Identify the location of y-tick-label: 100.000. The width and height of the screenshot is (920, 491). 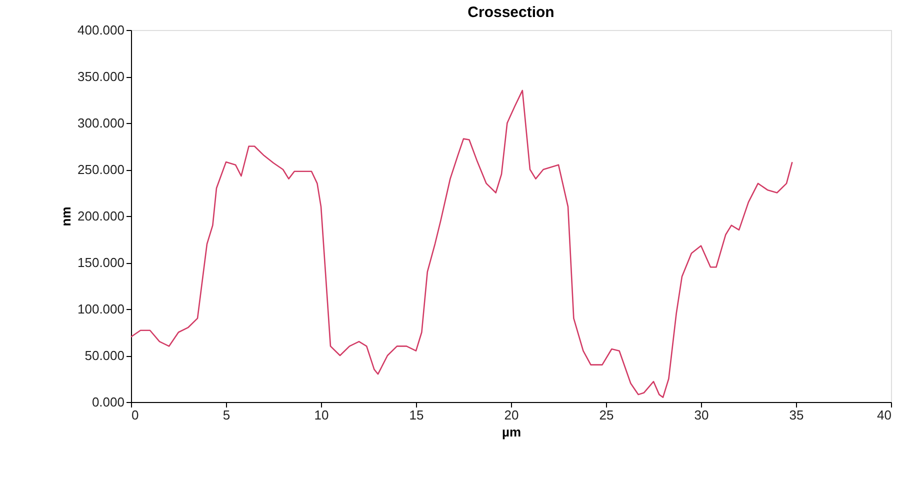
(101, 309).